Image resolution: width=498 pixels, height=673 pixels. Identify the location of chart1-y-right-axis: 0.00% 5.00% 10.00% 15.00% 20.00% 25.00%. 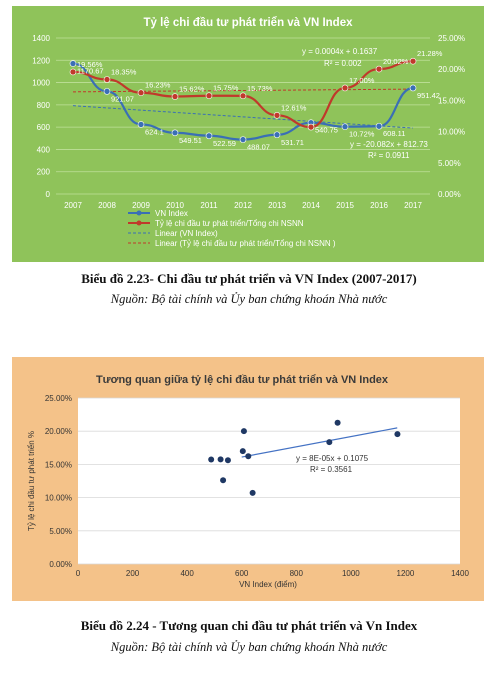
(451, 116).